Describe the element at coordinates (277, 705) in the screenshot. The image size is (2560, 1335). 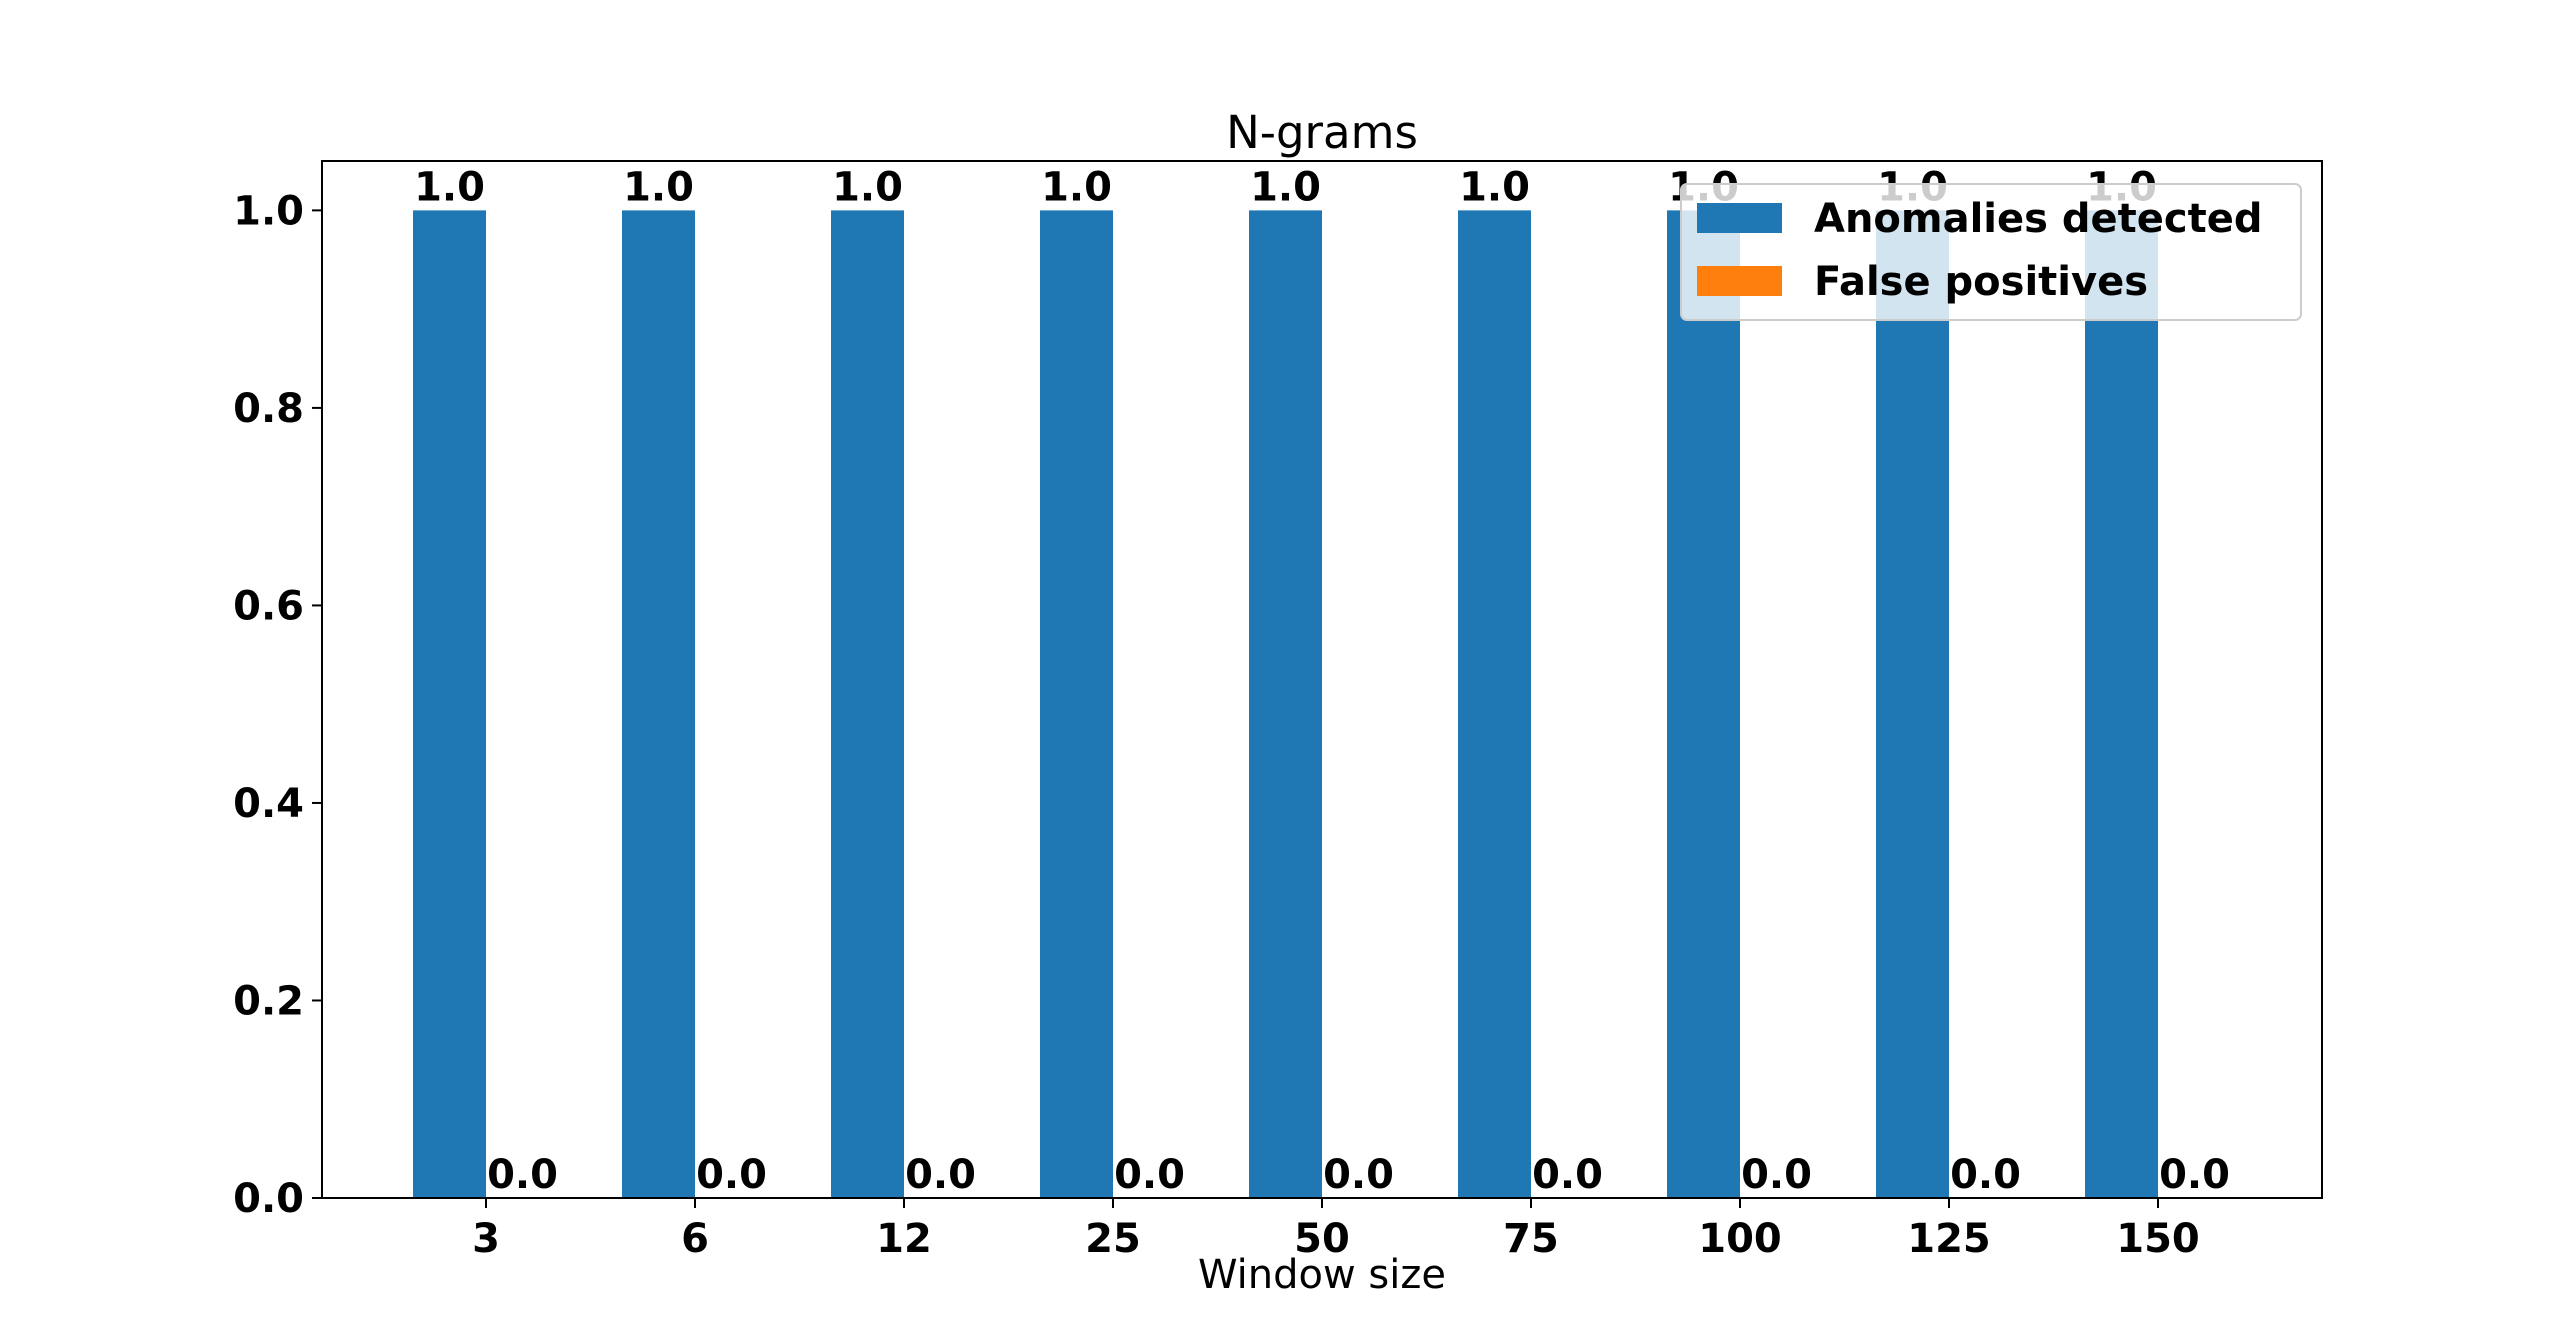
I see `y-axis: 0.0 0.2 0.4 0.6 0.8 1.0` at that location.